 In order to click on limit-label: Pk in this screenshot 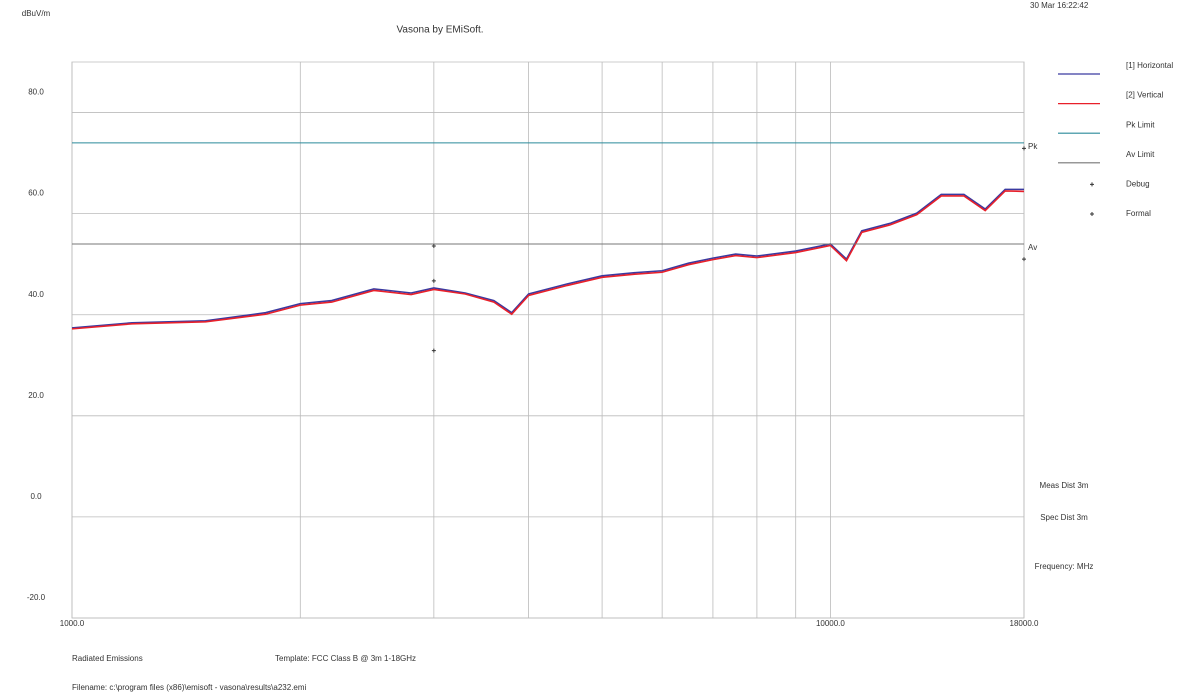, I will do `click(1033, 146)`.